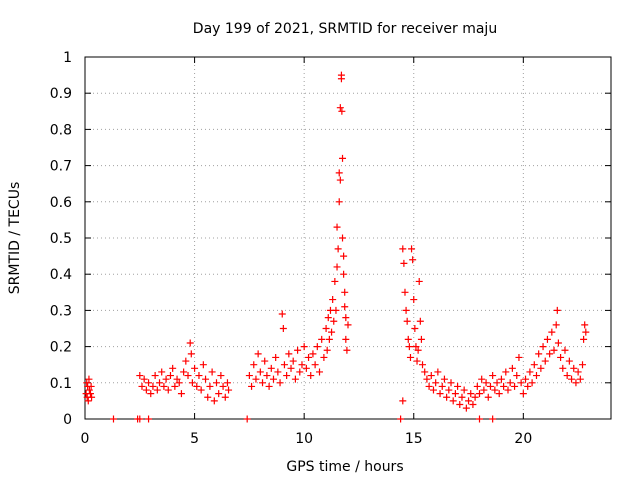 This screenshot has height=480, width=640. I want to click on x-tick-label: 15, so click(414, 439).